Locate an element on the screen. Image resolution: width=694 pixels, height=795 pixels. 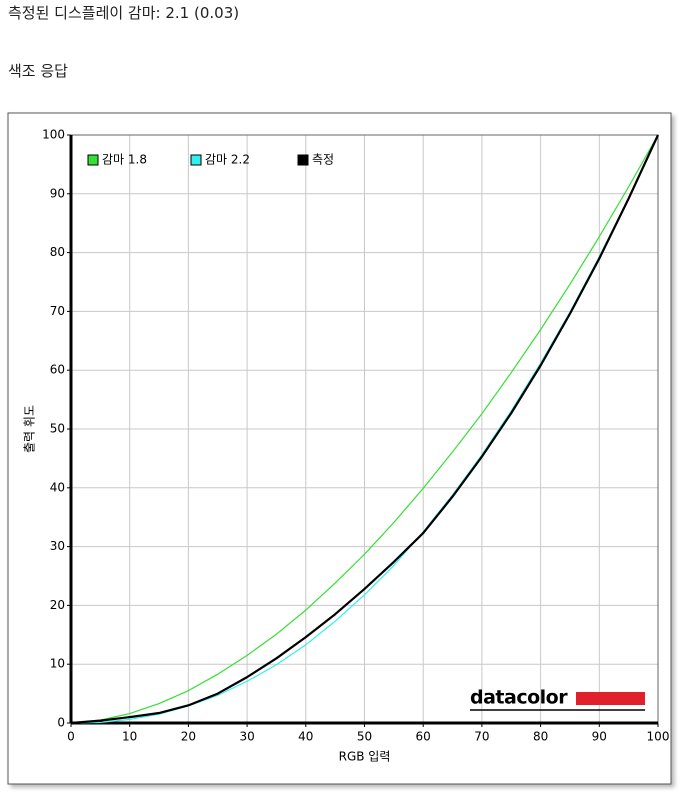
x-tick-label: 30 is located at coordinates (246, 737).